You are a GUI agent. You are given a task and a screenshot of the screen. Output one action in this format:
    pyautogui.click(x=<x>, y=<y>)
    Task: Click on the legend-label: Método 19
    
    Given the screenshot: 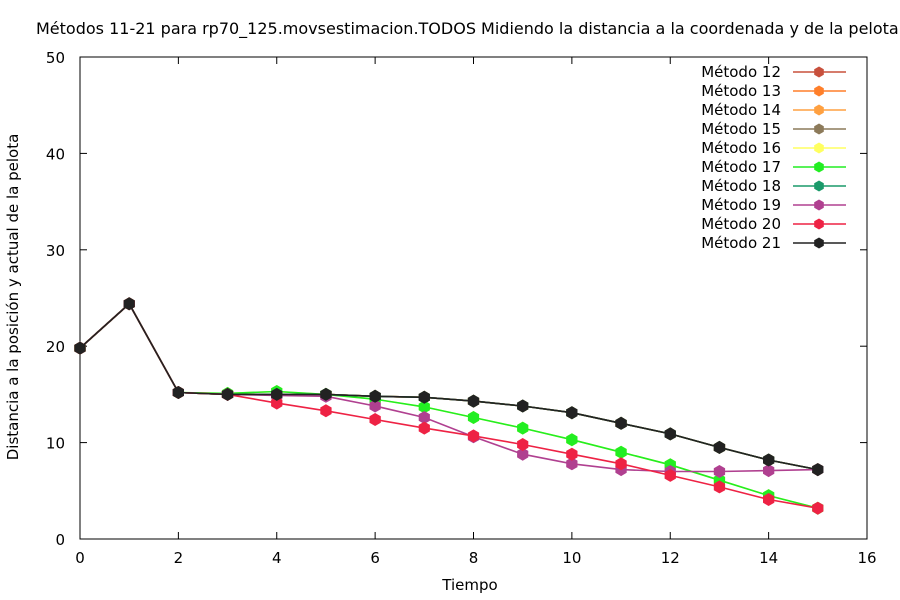 What is the action you would take?
    pyautogui.click(x=741, y=205)
    